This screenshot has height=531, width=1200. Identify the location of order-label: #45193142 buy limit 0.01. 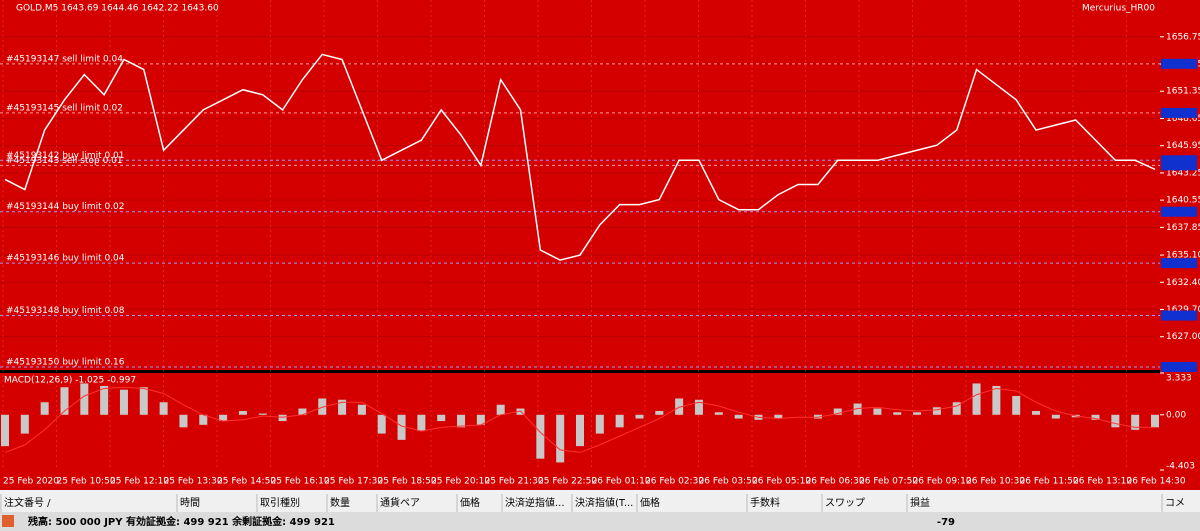
(65, 156).